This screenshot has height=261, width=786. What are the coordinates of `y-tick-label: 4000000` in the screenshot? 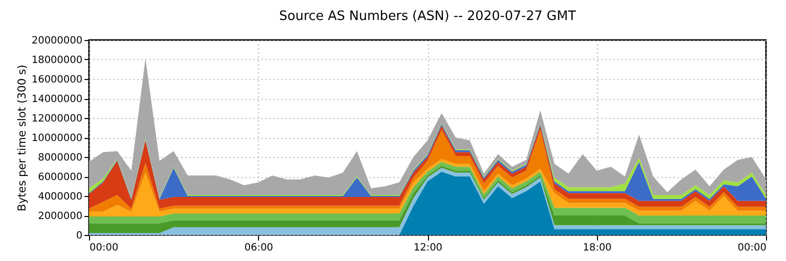 It's located at (60, 197).